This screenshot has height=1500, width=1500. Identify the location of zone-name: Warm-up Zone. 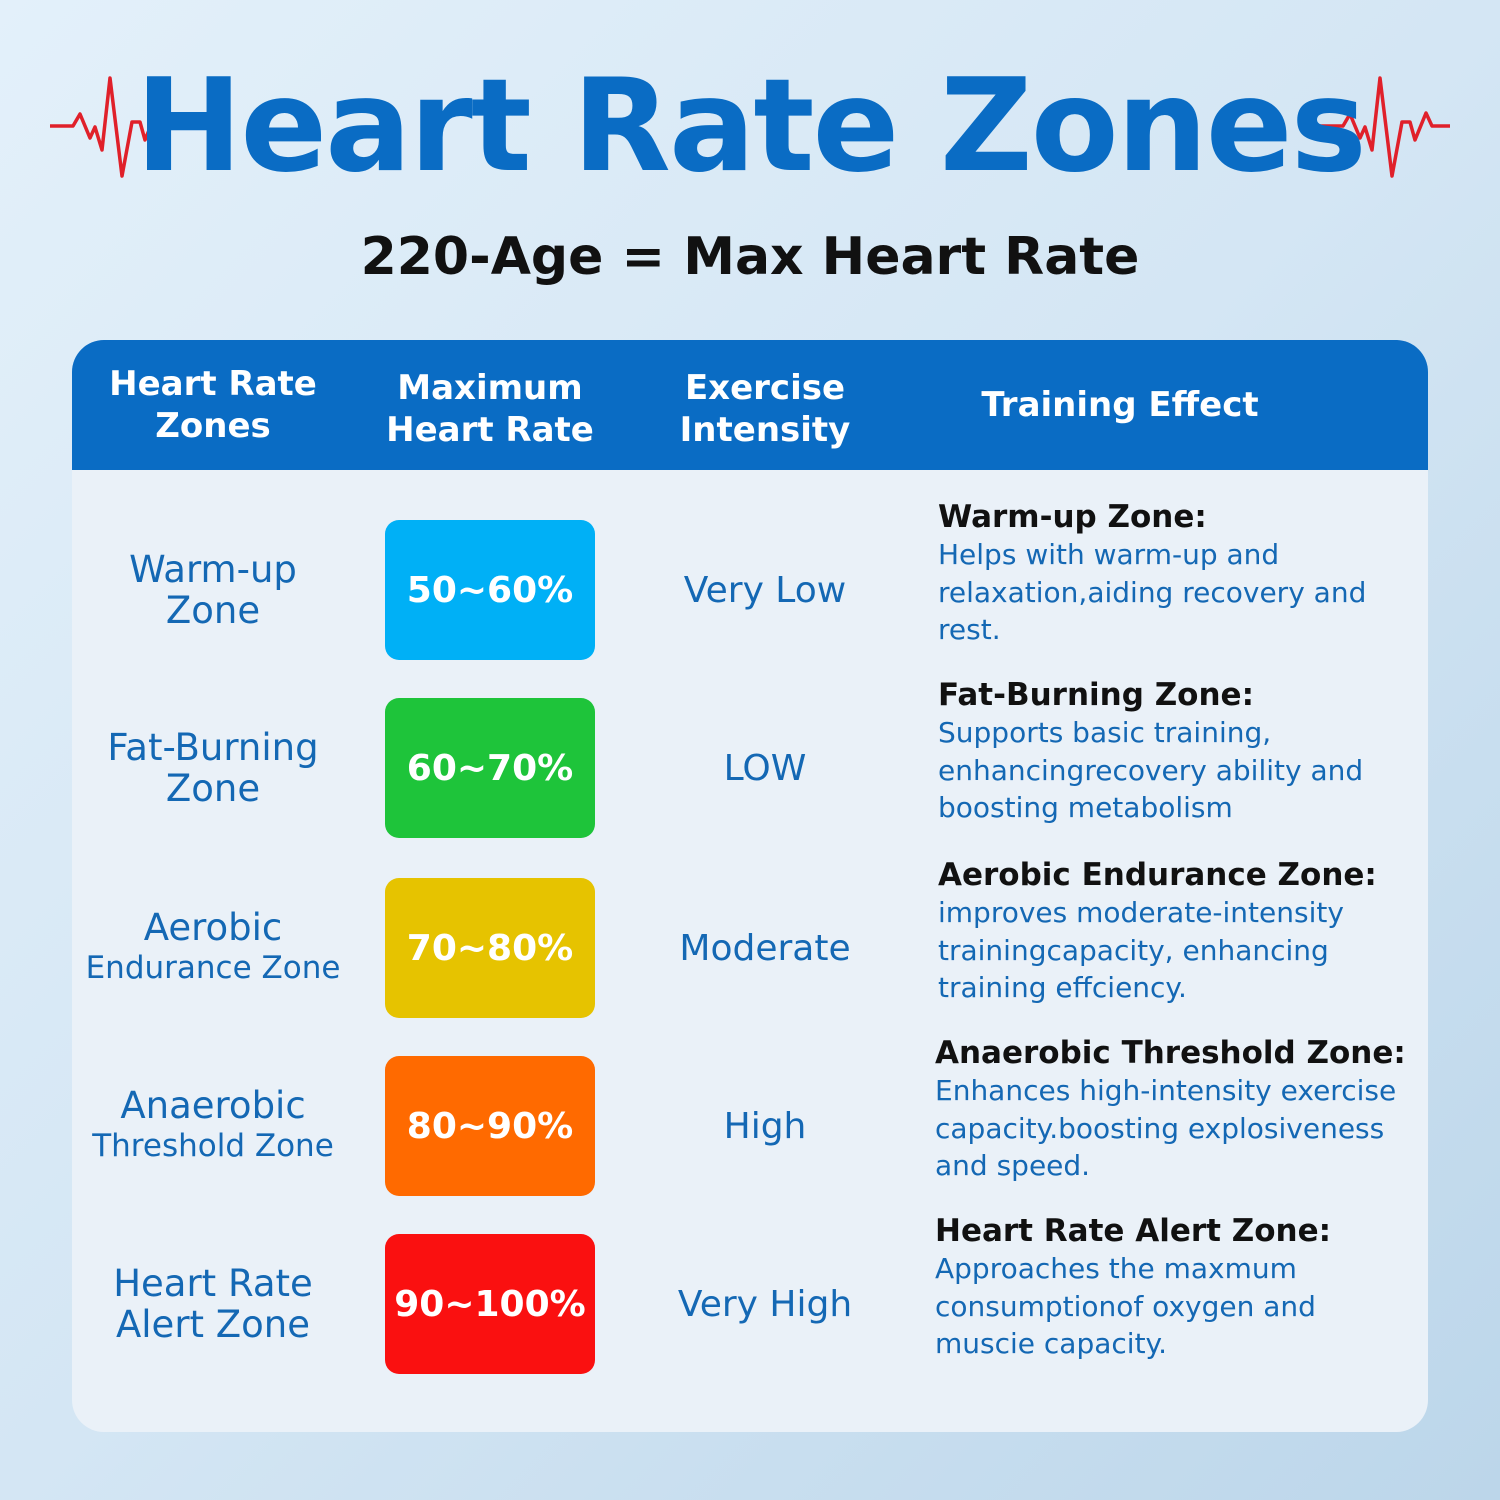
(213, 590).